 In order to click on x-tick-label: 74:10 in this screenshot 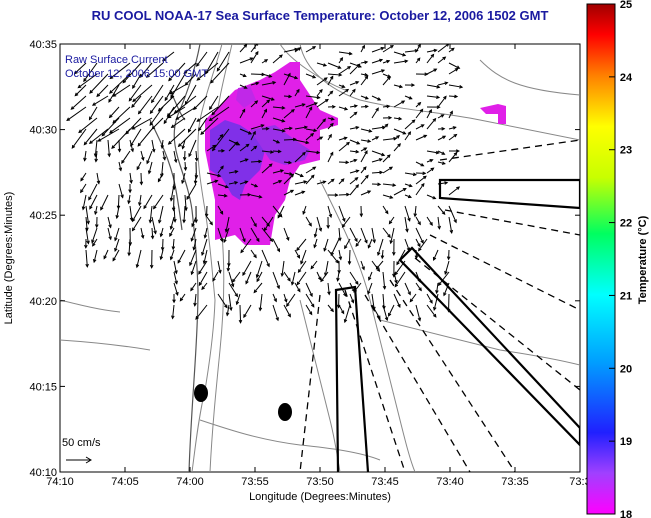, I will do `click(60, 482)`.